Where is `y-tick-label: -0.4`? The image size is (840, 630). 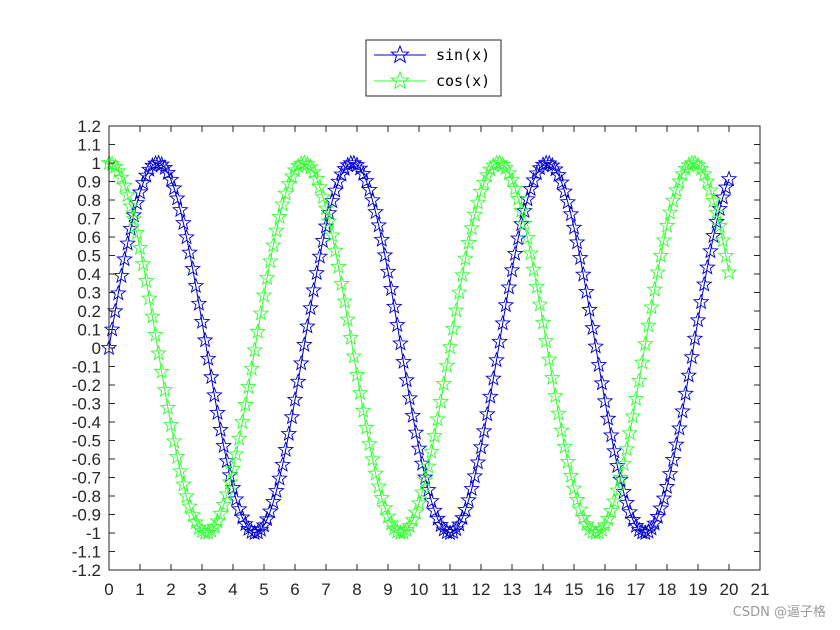 y-tick-label: -0.4 is located at coordinates (86, 422).